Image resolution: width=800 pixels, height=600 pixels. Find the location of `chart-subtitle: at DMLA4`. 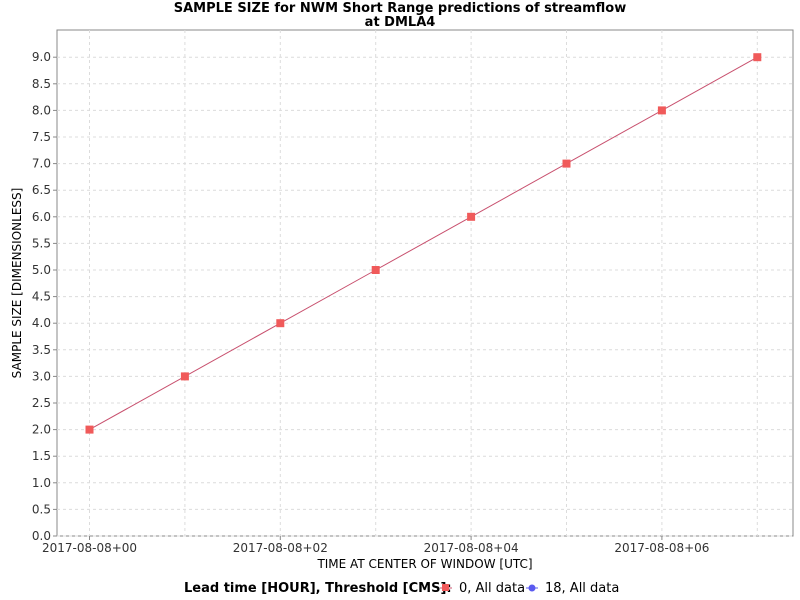

chart-subtitle: at DMLA4 is located at coordinates (400, 22).